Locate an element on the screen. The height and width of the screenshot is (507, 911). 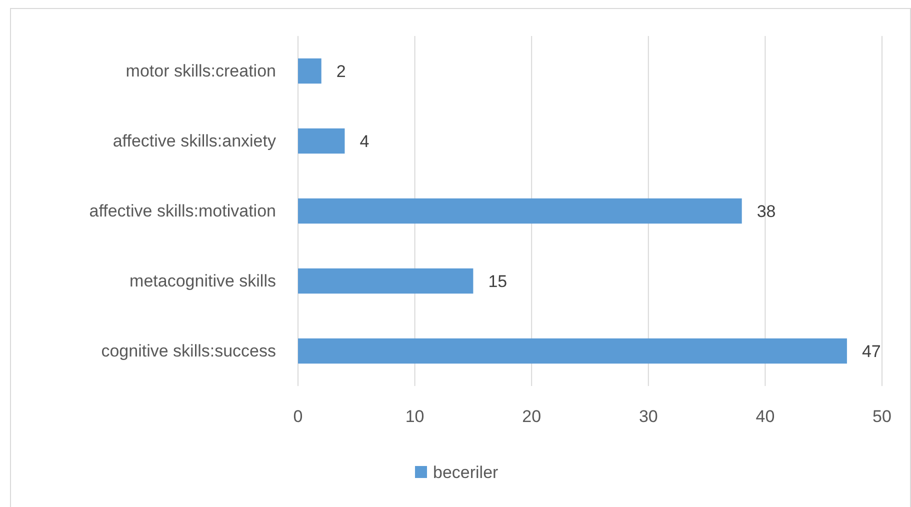
y-tick-label: affective skills:anxiety is located at coordinates (194, 140).